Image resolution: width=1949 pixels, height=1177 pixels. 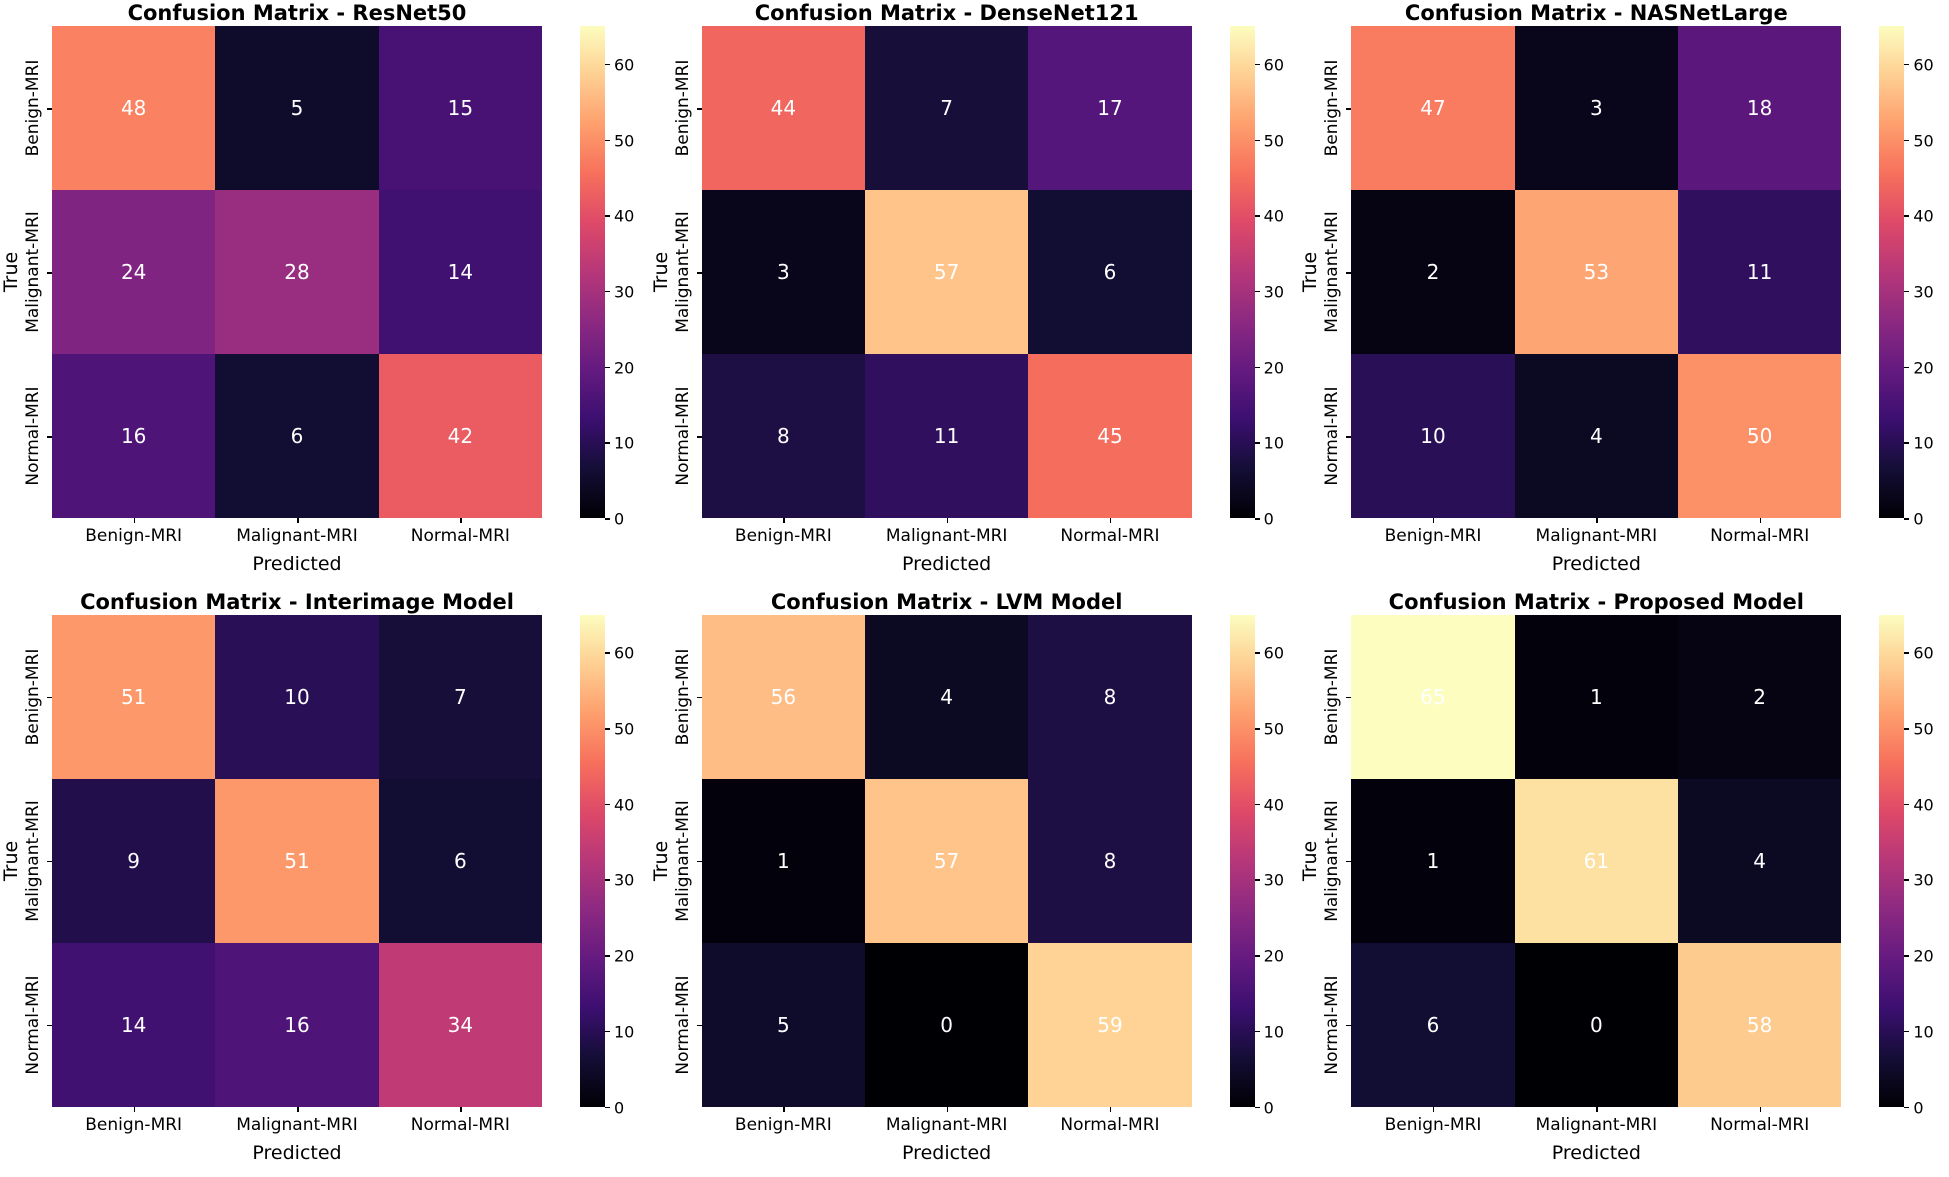 What do you see at coordinates (297, 1024) in the screenshot?
I see `heatmap-cell: 16` at bounding box center [297, 1024].